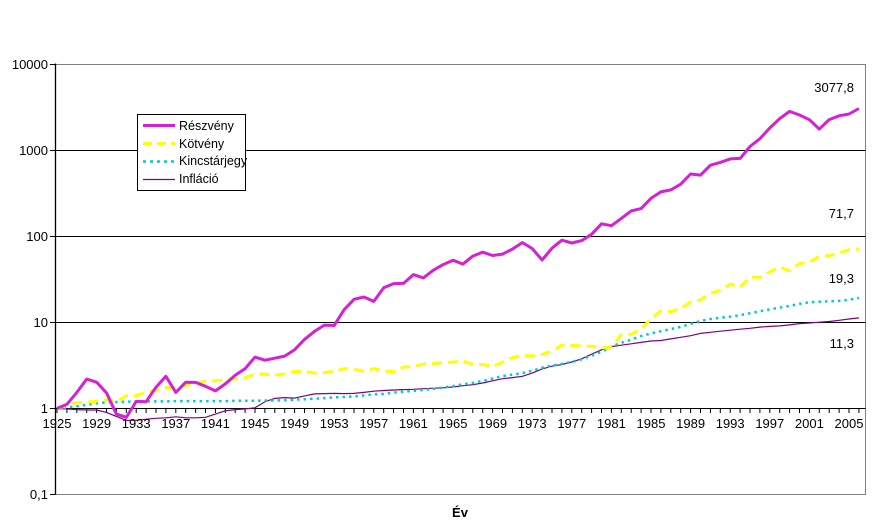 The image size is (879, 532). What do you see at coordinates (809, 423) in the screenshot?
I see `x-tick-label: 2001` at bounding box center [809, 423].